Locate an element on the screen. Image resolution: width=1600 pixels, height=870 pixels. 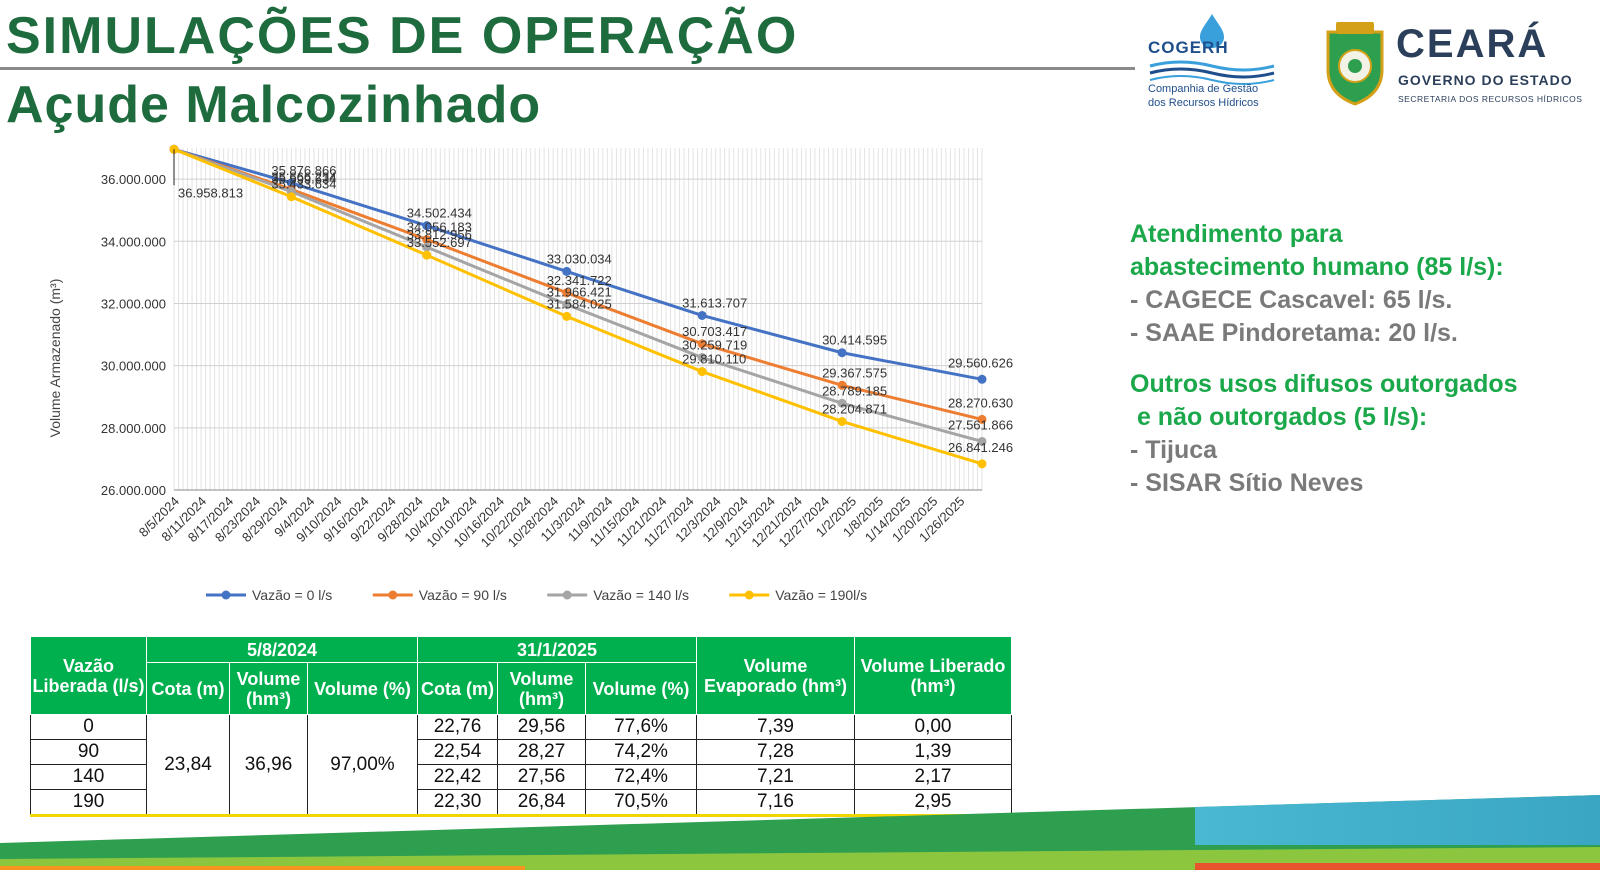
title-divider is located at coordinates (567, 68).